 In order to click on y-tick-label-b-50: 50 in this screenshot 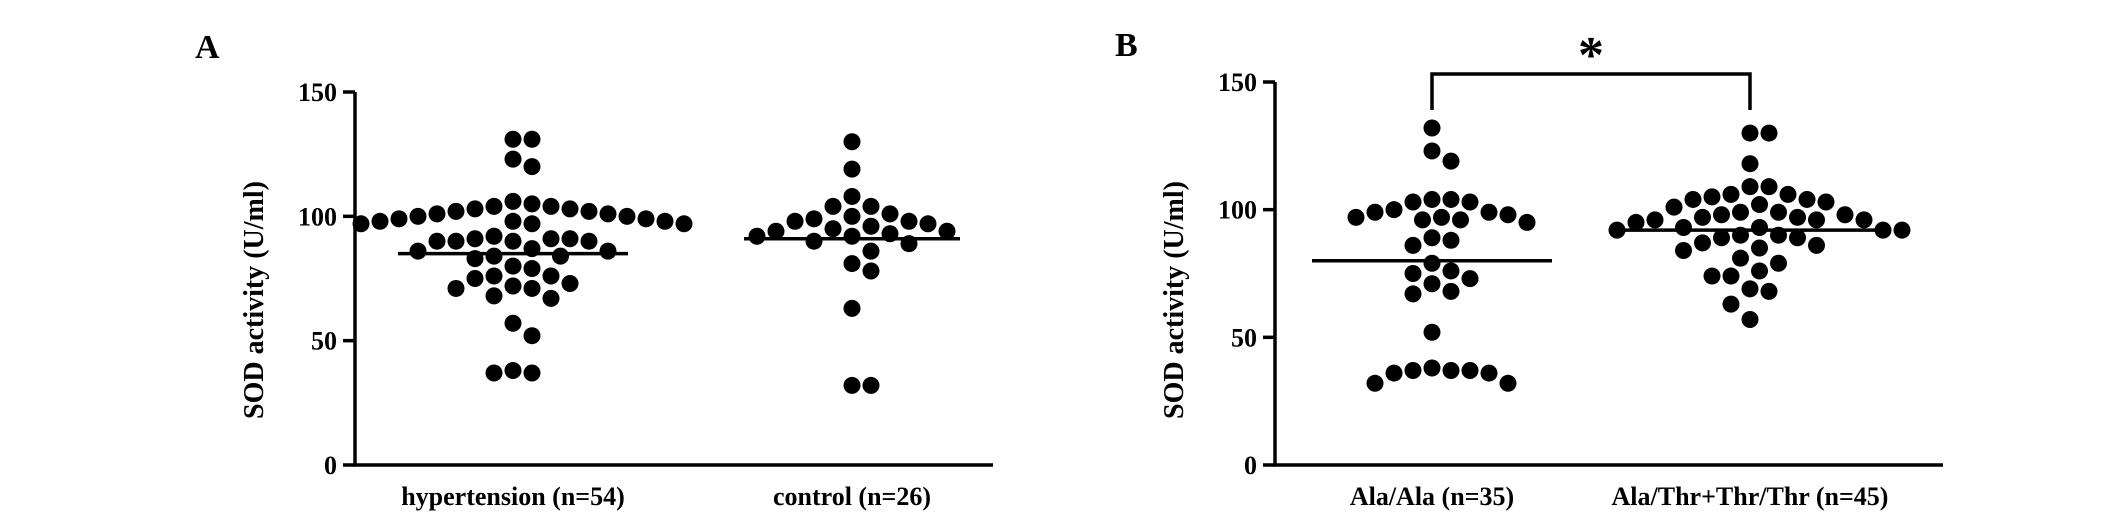, I will do `click(1244, 337)`.